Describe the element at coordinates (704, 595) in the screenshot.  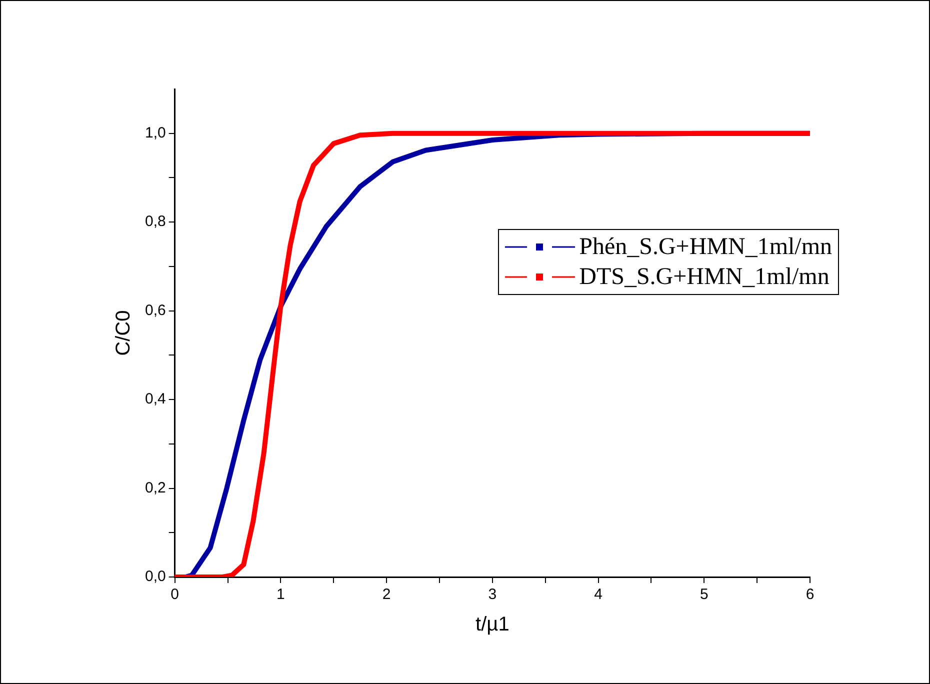
I see `x-tick-label: 5` at that location.